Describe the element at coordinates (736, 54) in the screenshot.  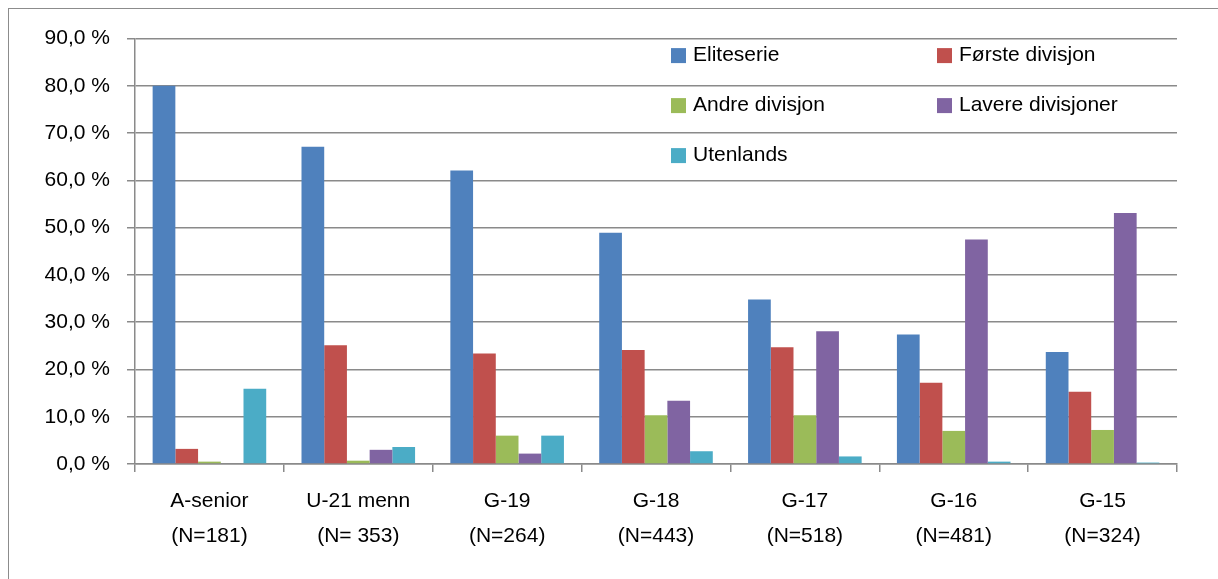
I see `legend-label: Eliteserie` at that location.